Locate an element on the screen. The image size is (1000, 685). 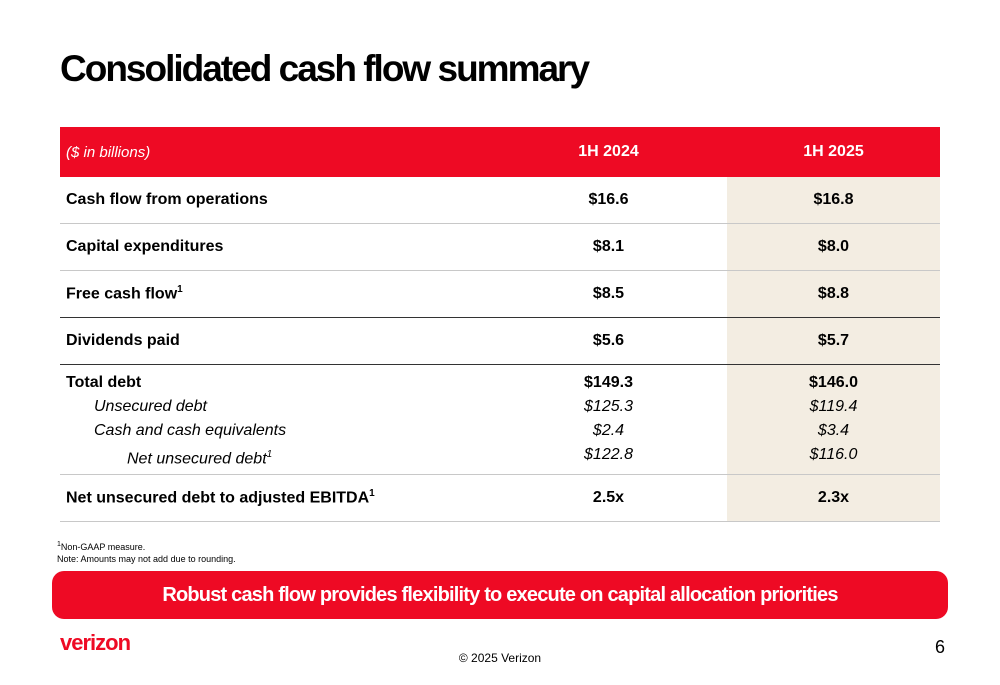
page-title: Consolidated cash flow summary is located at coordinates (325, 68).